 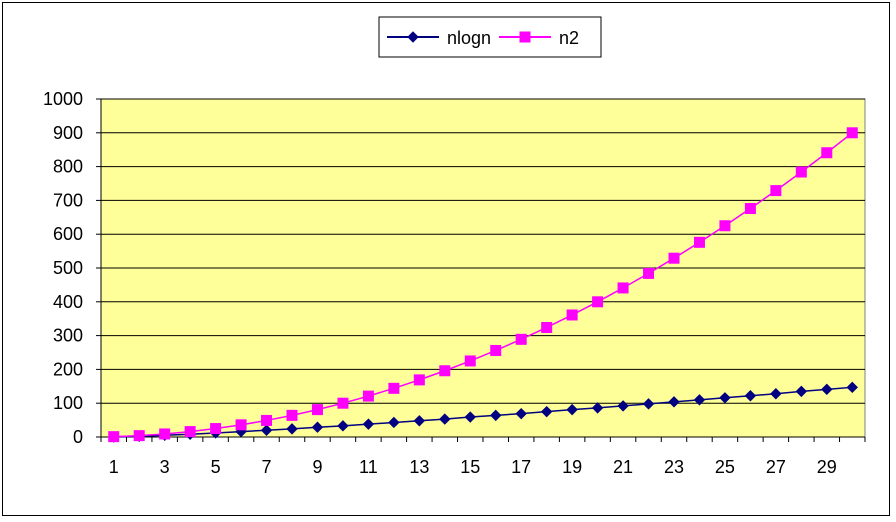 I want to click on y-tick-label: 600, so click(x=68, y=234).